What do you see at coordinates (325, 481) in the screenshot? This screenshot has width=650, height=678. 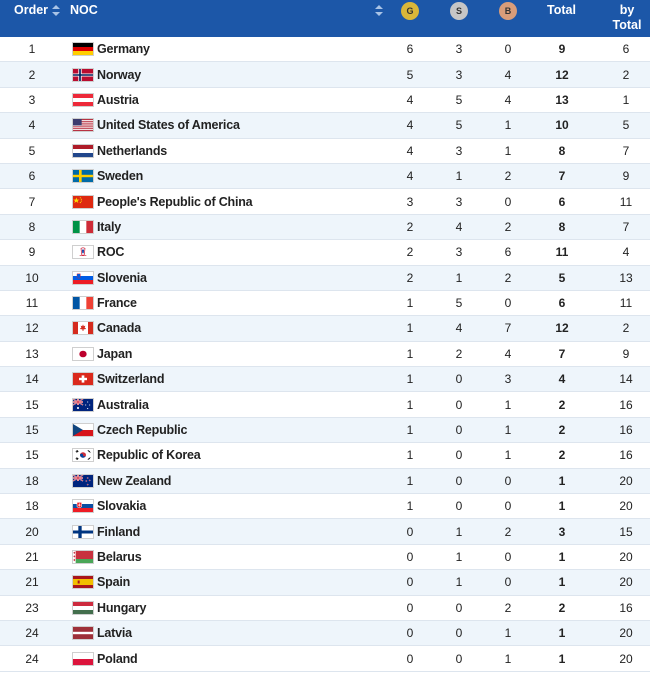 I see `table-row: 18 New Zealand 1 0 0 1 20` at bounding box center [325, 481].